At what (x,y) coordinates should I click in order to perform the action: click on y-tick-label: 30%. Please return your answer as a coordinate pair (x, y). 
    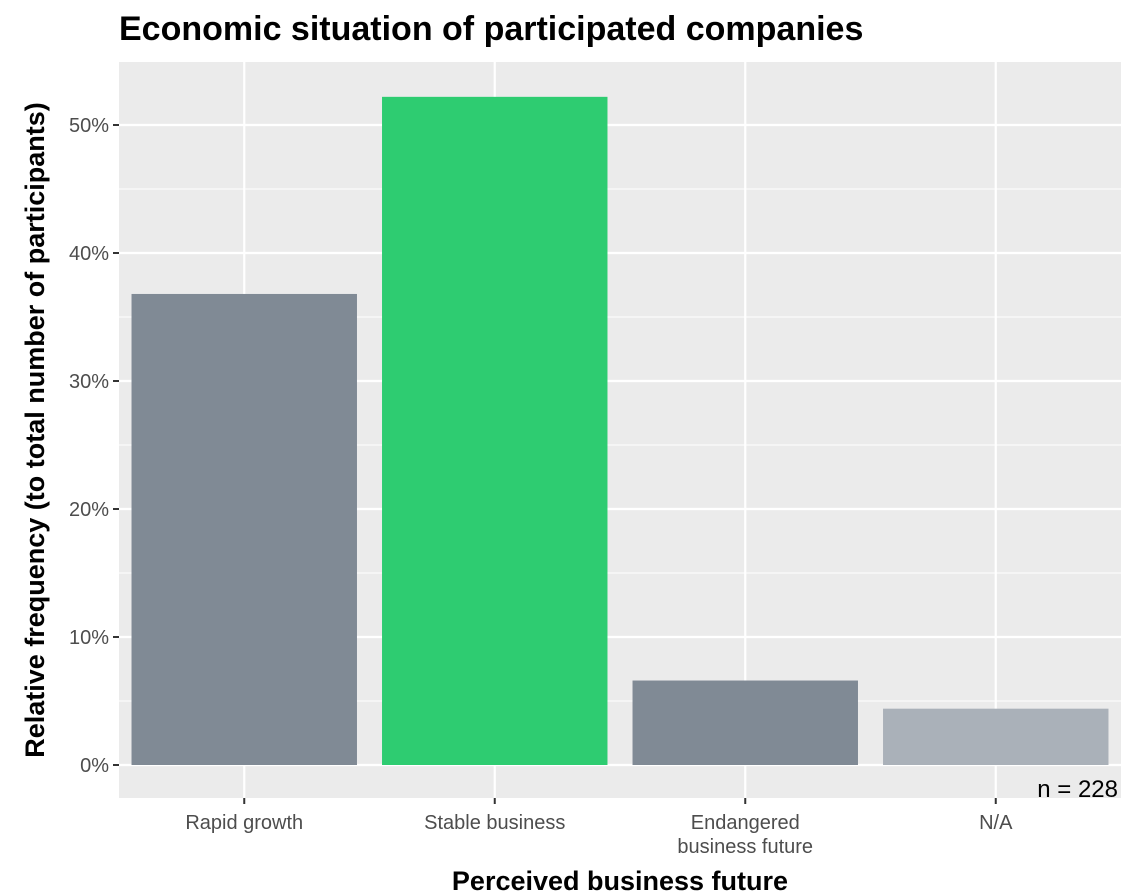
    Looking at the image, I should click on (89, 382).